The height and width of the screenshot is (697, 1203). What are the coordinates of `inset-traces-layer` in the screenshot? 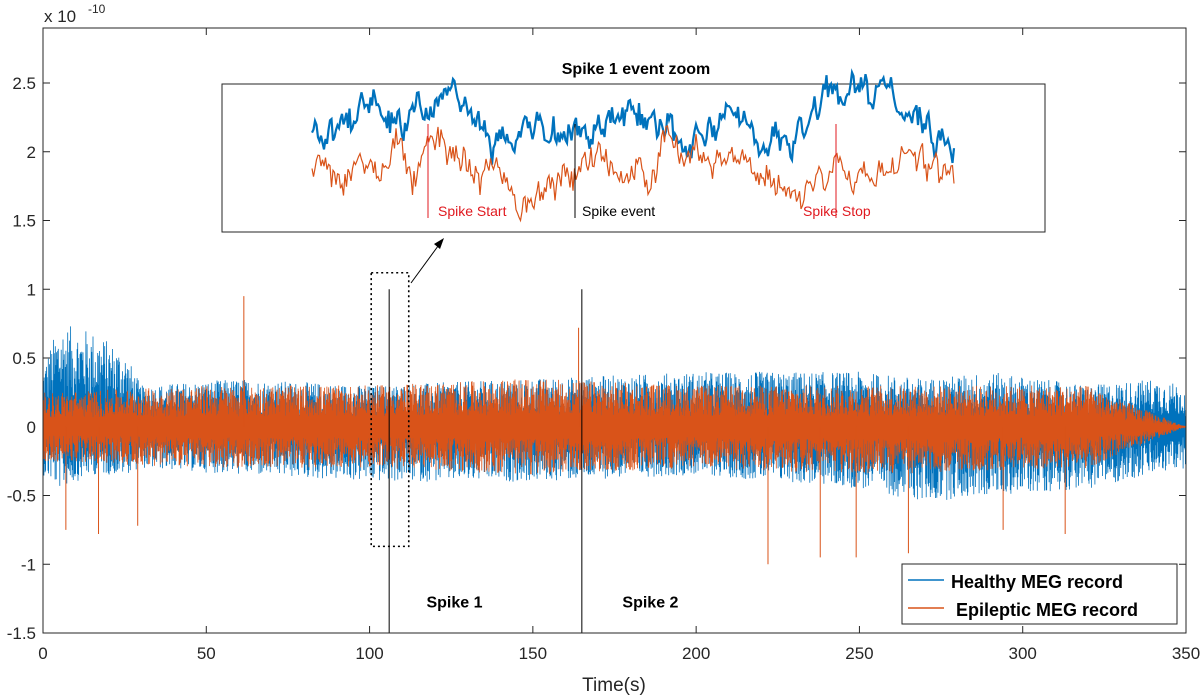 It's located at (633, 145).